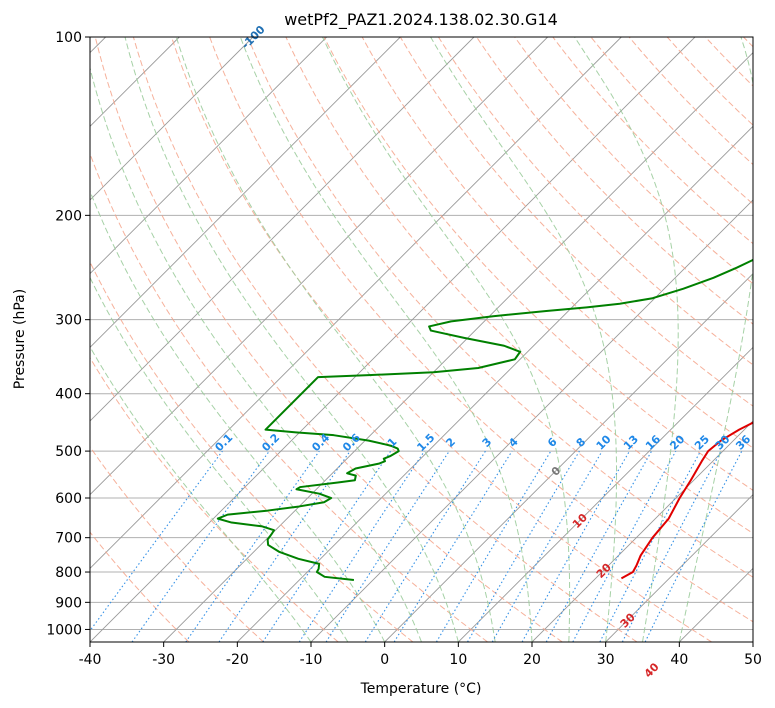 The width and height of the screenshot is (775, 708). I want to click on temperature-trace, so click(686, 500).